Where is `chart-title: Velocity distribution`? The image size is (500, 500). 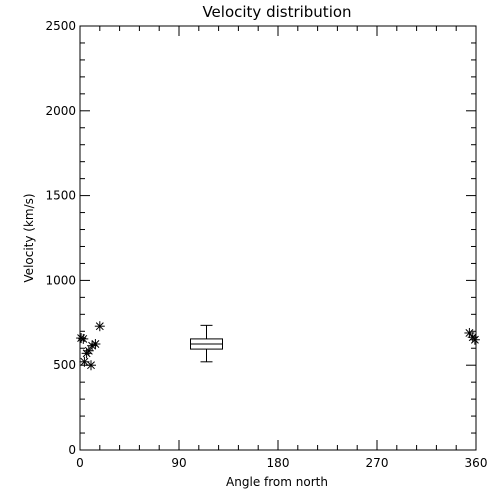
chart-title: Velocity distribution is located at coordinates (276, 12).